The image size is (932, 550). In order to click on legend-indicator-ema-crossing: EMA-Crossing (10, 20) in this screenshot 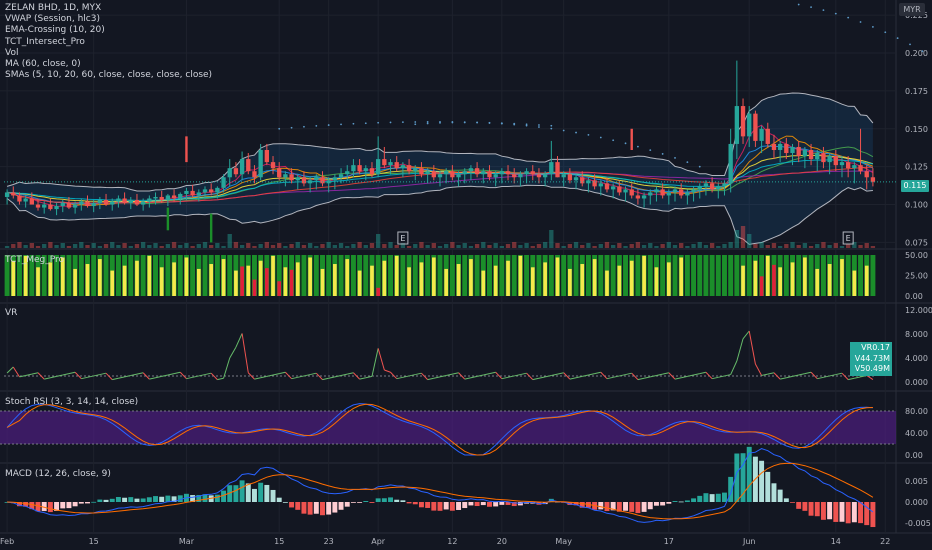, I will do `click(55, 30)`.